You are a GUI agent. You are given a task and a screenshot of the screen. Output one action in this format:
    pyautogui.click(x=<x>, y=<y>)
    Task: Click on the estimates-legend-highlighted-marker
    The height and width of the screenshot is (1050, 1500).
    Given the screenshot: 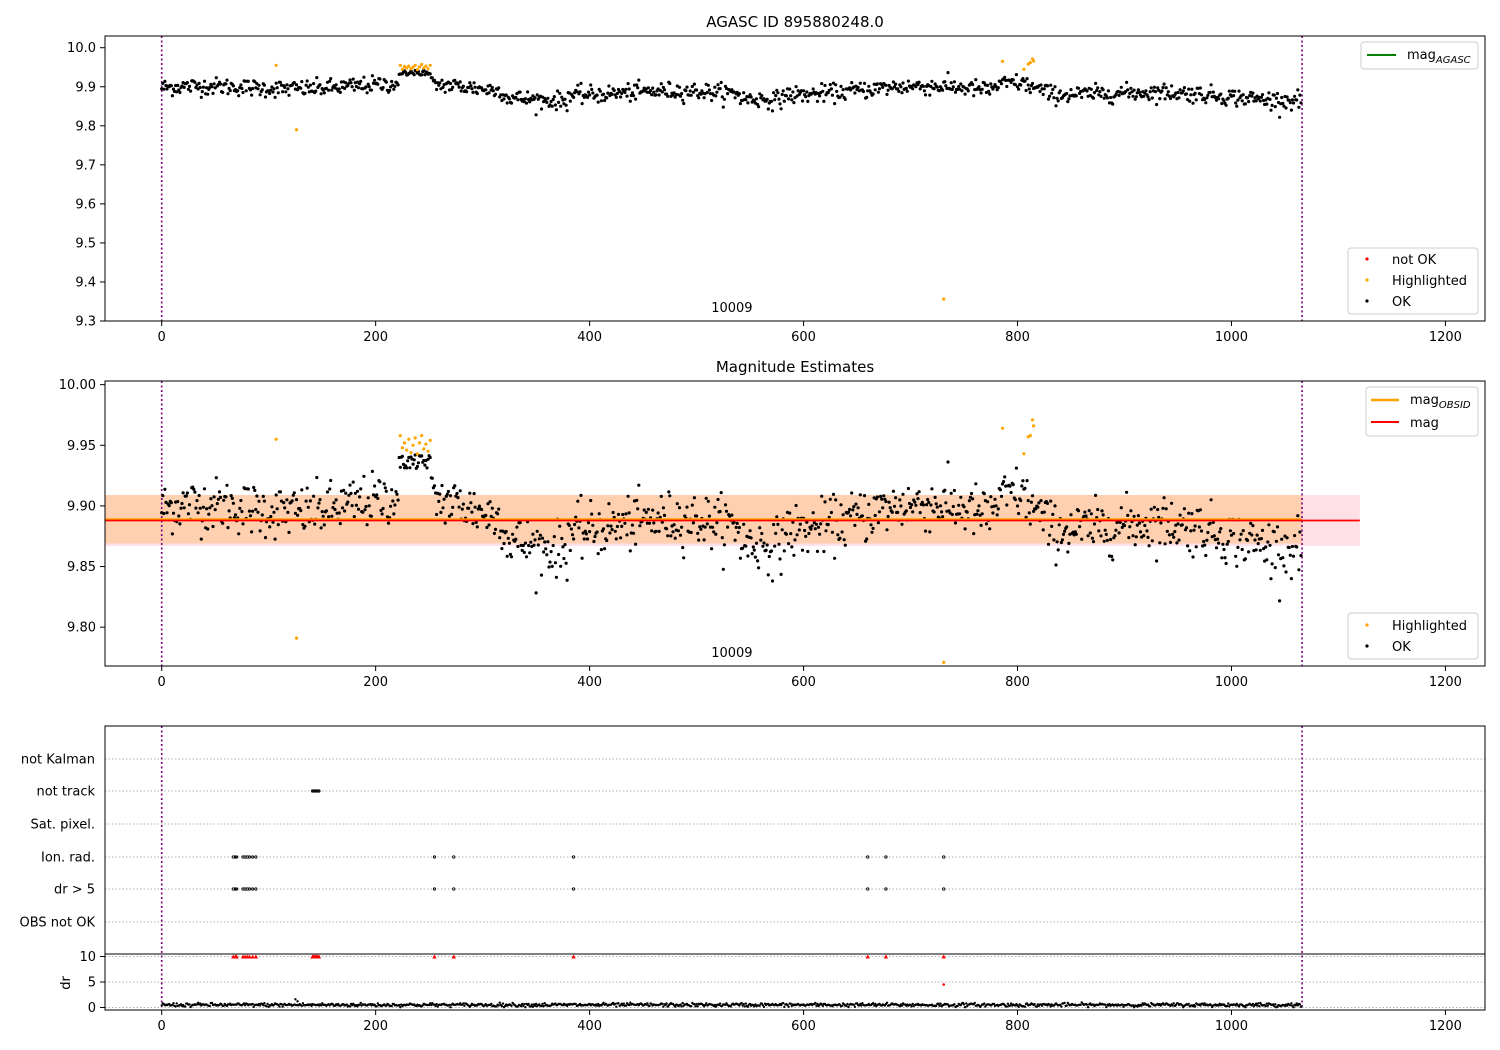 What is the action you would take?
    pyautogui.click(x=1367, y=625)
    